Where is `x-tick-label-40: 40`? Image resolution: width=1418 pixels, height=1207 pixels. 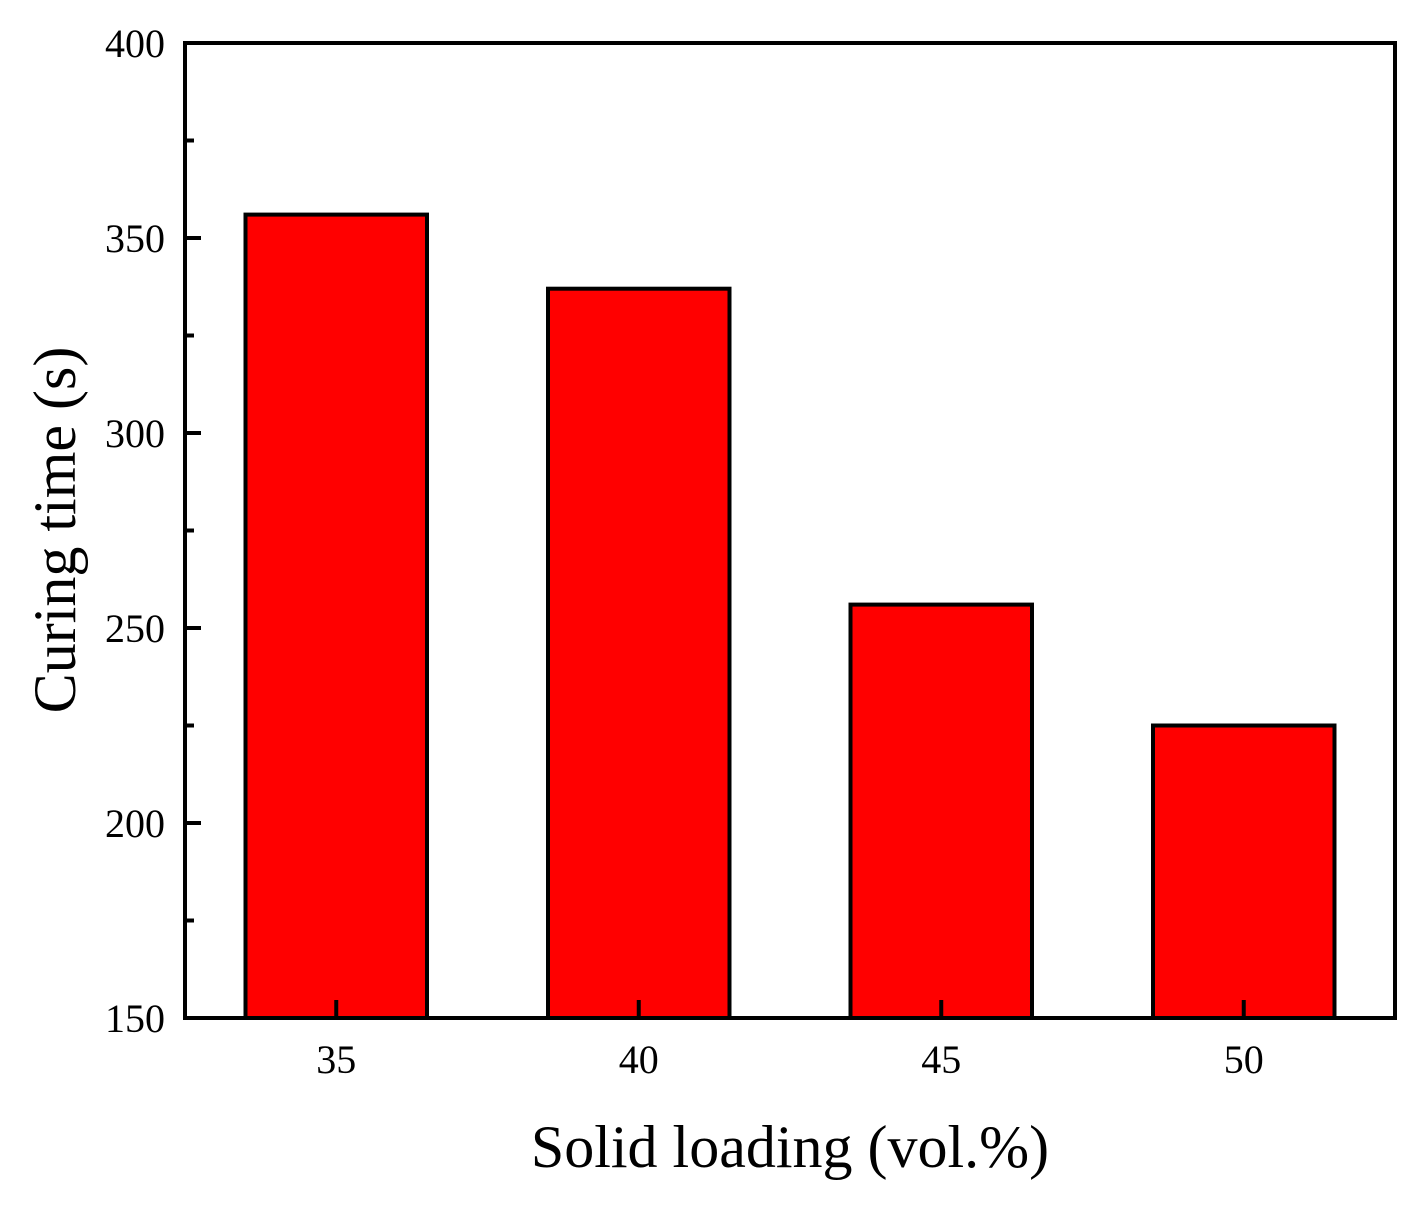 x-tick-label-40: 40 is located at coordinates (639, 1059).